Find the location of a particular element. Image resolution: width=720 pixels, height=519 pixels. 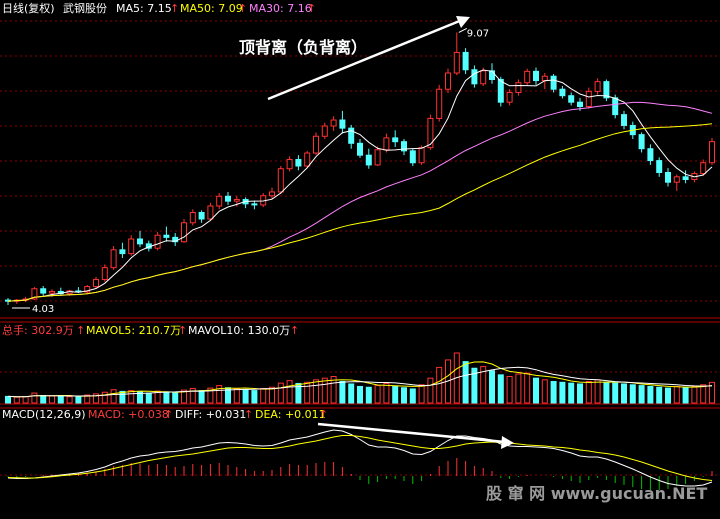

macd-divergence-arrow is located at coordinates (415, 435).